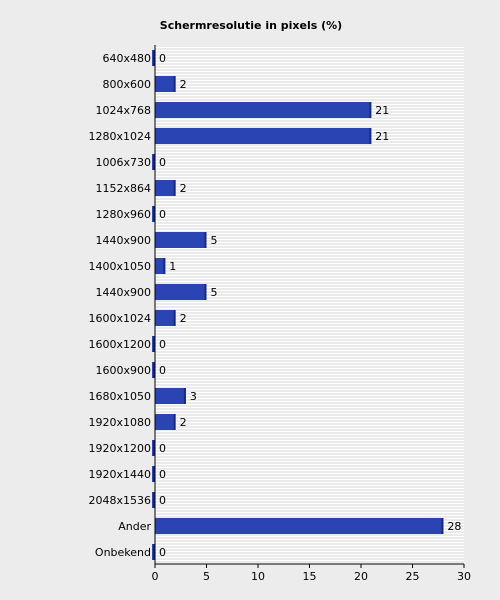 Image resolution: width=500 pixels, height=600 pixels. What do you see at coordinates (120, 266) in the screenshot?
I see `category-label: 1400x1050` at bounding box center [120, 266].